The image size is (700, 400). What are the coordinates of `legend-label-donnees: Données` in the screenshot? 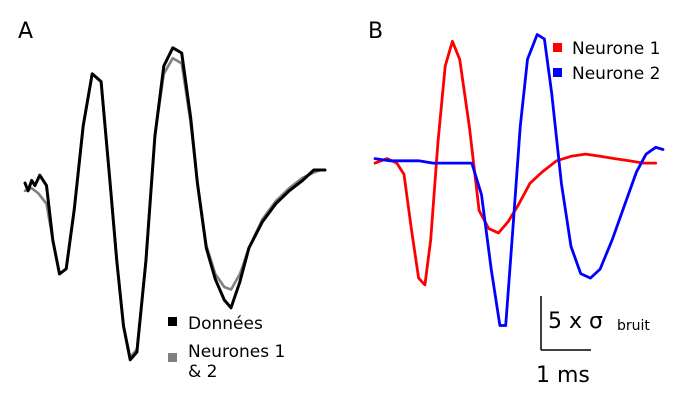 It's located at (225, 324).